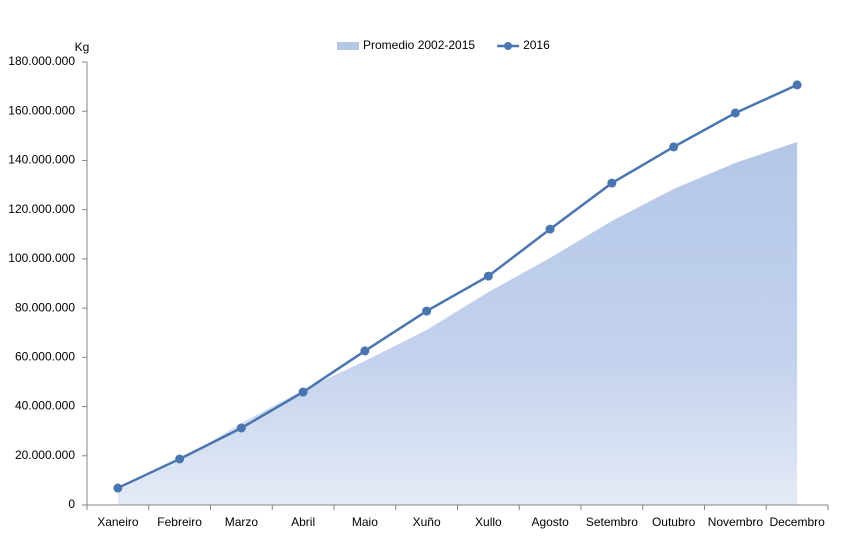 The width and height of the screenshot is (845, 551). I want to click on y-axis-label: Kg, so click(82, 47).